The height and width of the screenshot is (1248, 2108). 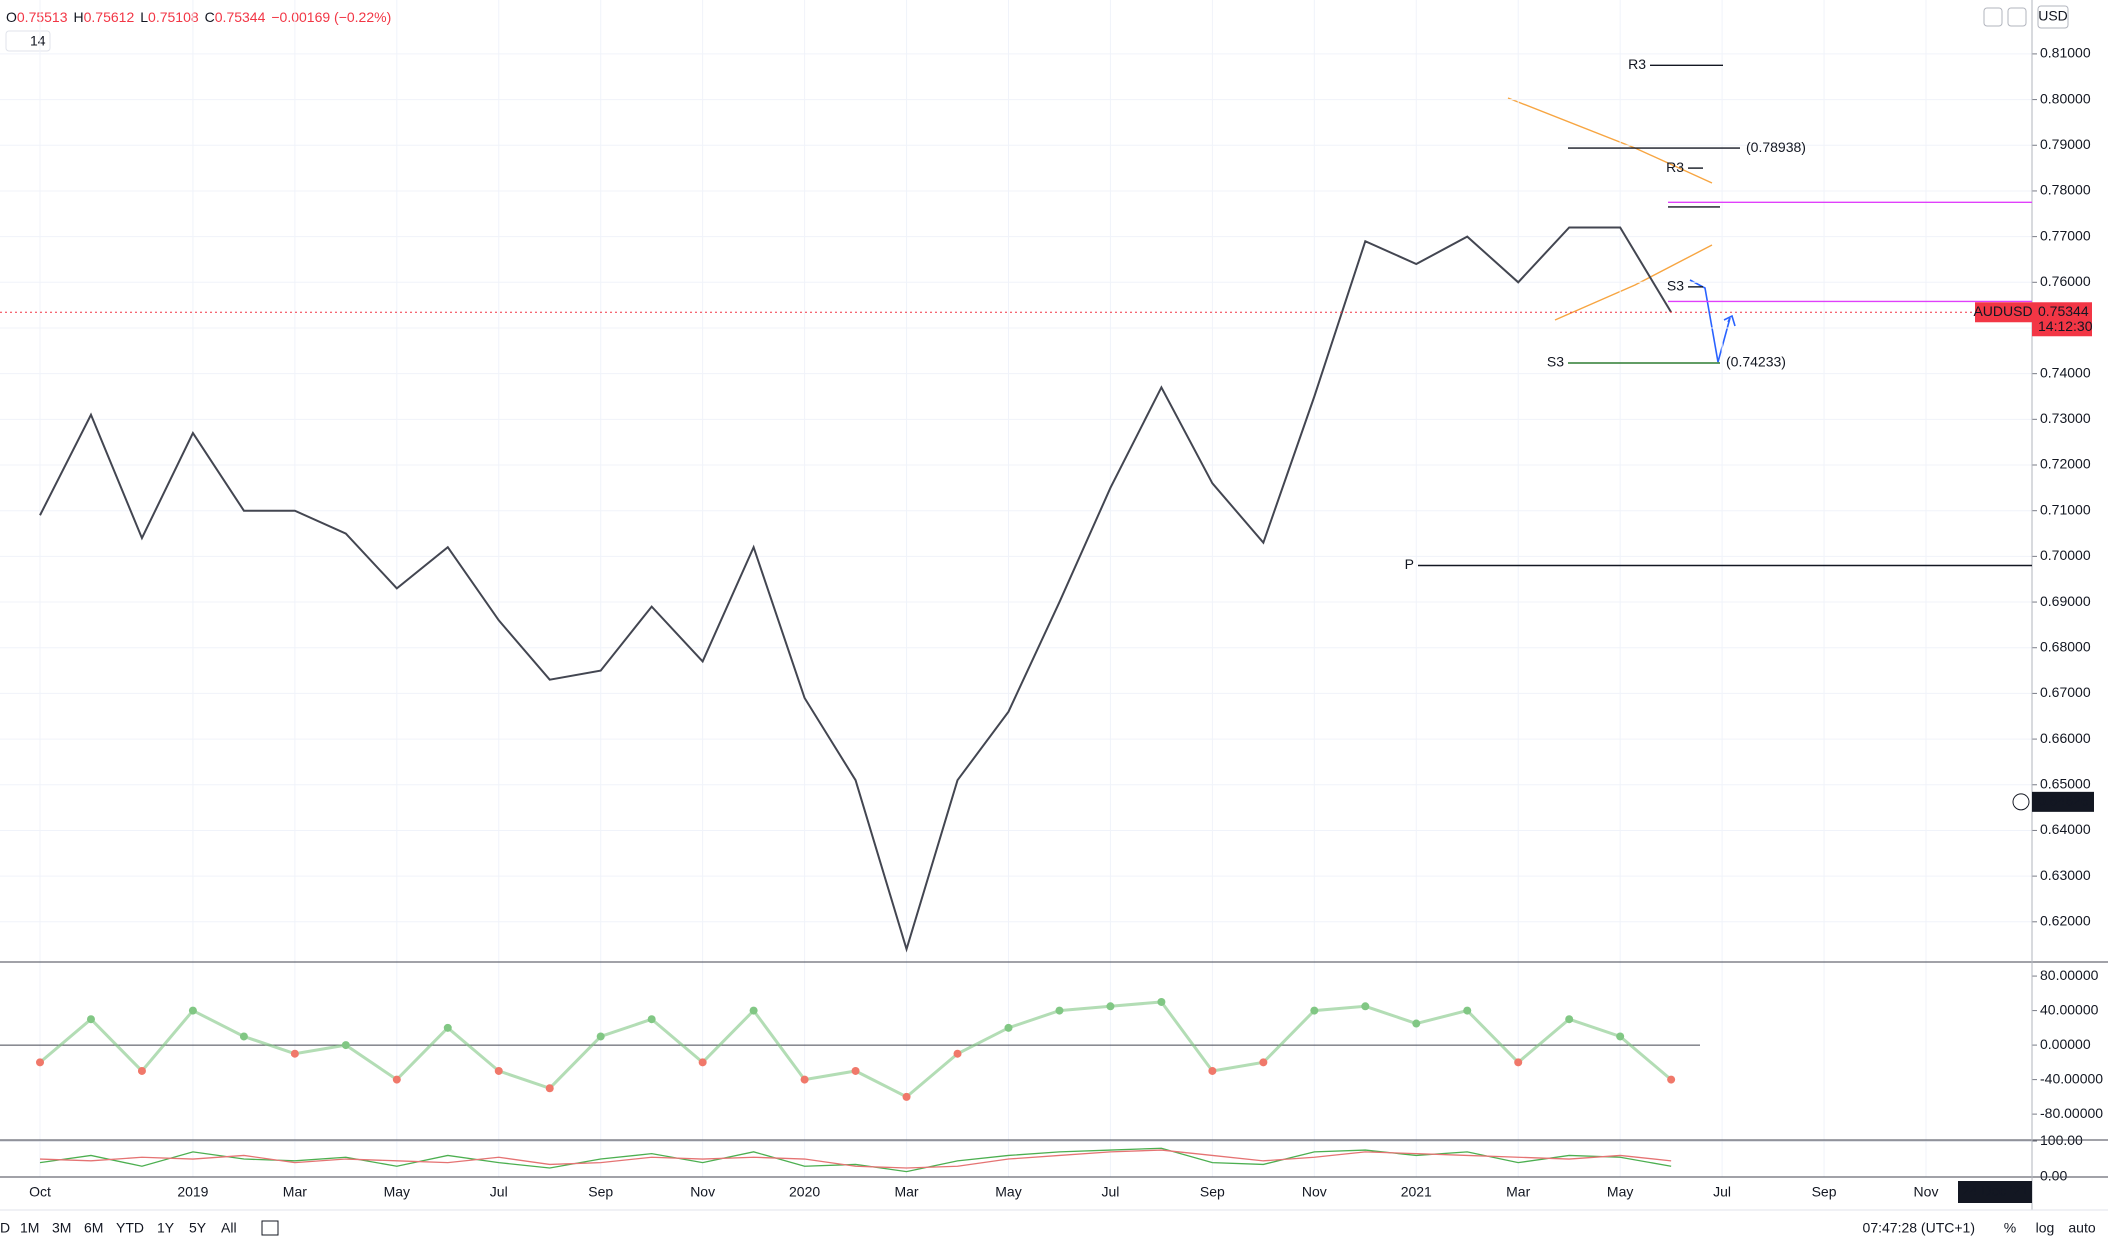 What do you see at coordinates (79, 17) in the screenshot?
I see `ohlc-key: H` at bounding box center [79, 17].